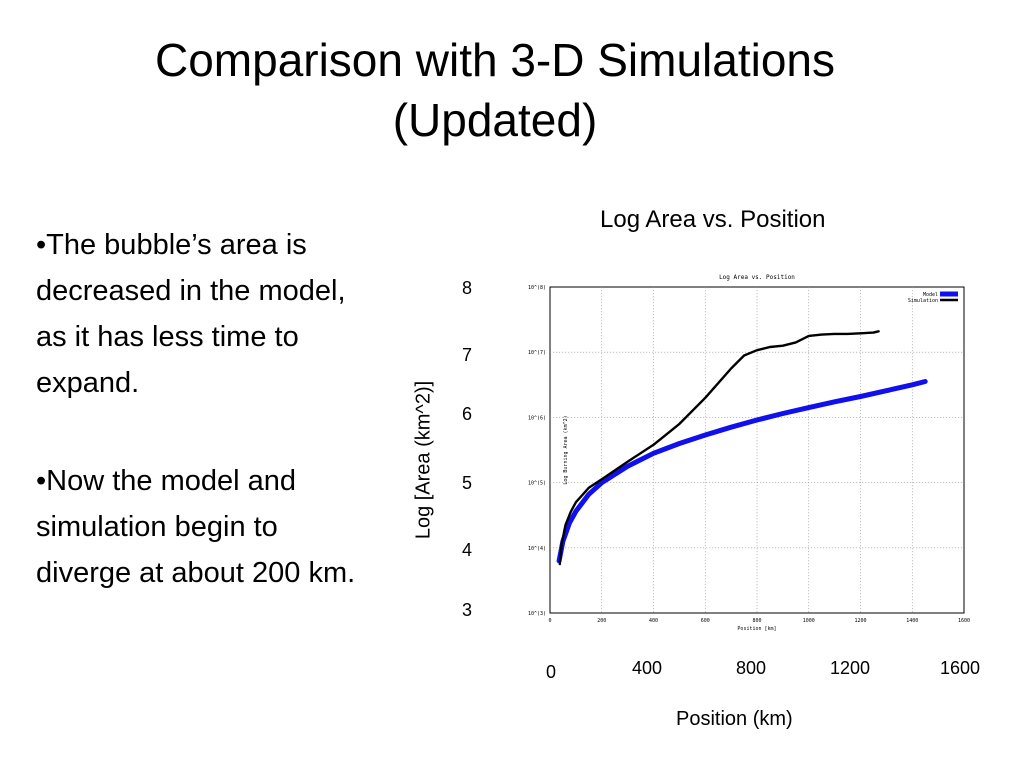 This screenshot has height=768, width=1024. What do you see at coordinates (467, 550) in the screenshot?
I see `y-tick-label: 4` at bounding box center [467, 550].